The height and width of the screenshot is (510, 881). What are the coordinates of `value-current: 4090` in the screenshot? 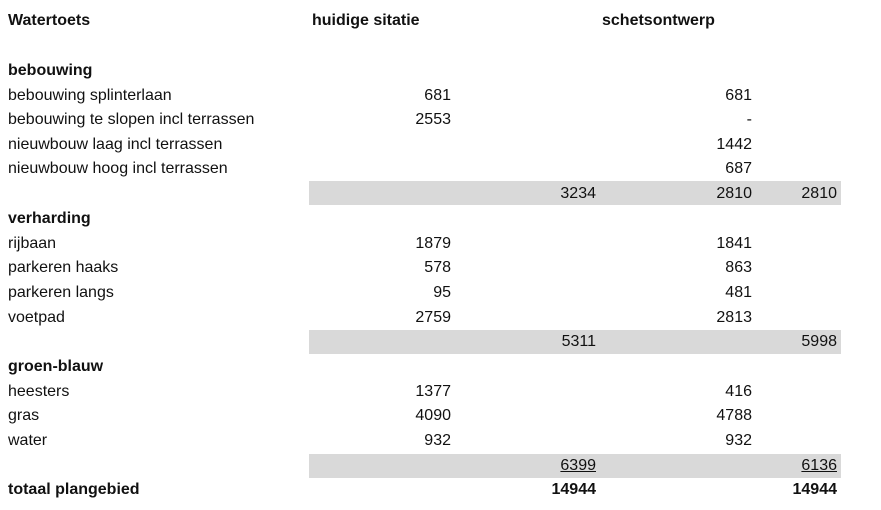 It's located at (433, 415).